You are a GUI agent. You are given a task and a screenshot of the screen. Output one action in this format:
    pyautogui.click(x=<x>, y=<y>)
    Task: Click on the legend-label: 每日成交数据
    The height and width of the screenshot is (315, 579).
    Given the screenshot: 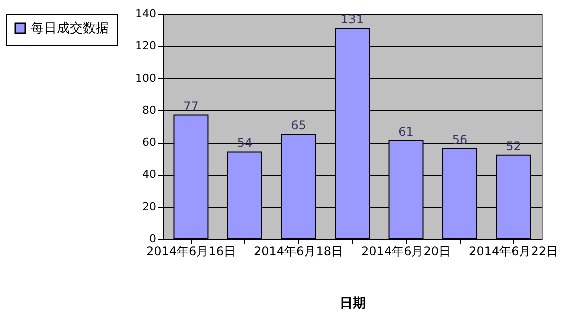 What is the action you would take?
    pyautogui.click(x=70, y=28)
    